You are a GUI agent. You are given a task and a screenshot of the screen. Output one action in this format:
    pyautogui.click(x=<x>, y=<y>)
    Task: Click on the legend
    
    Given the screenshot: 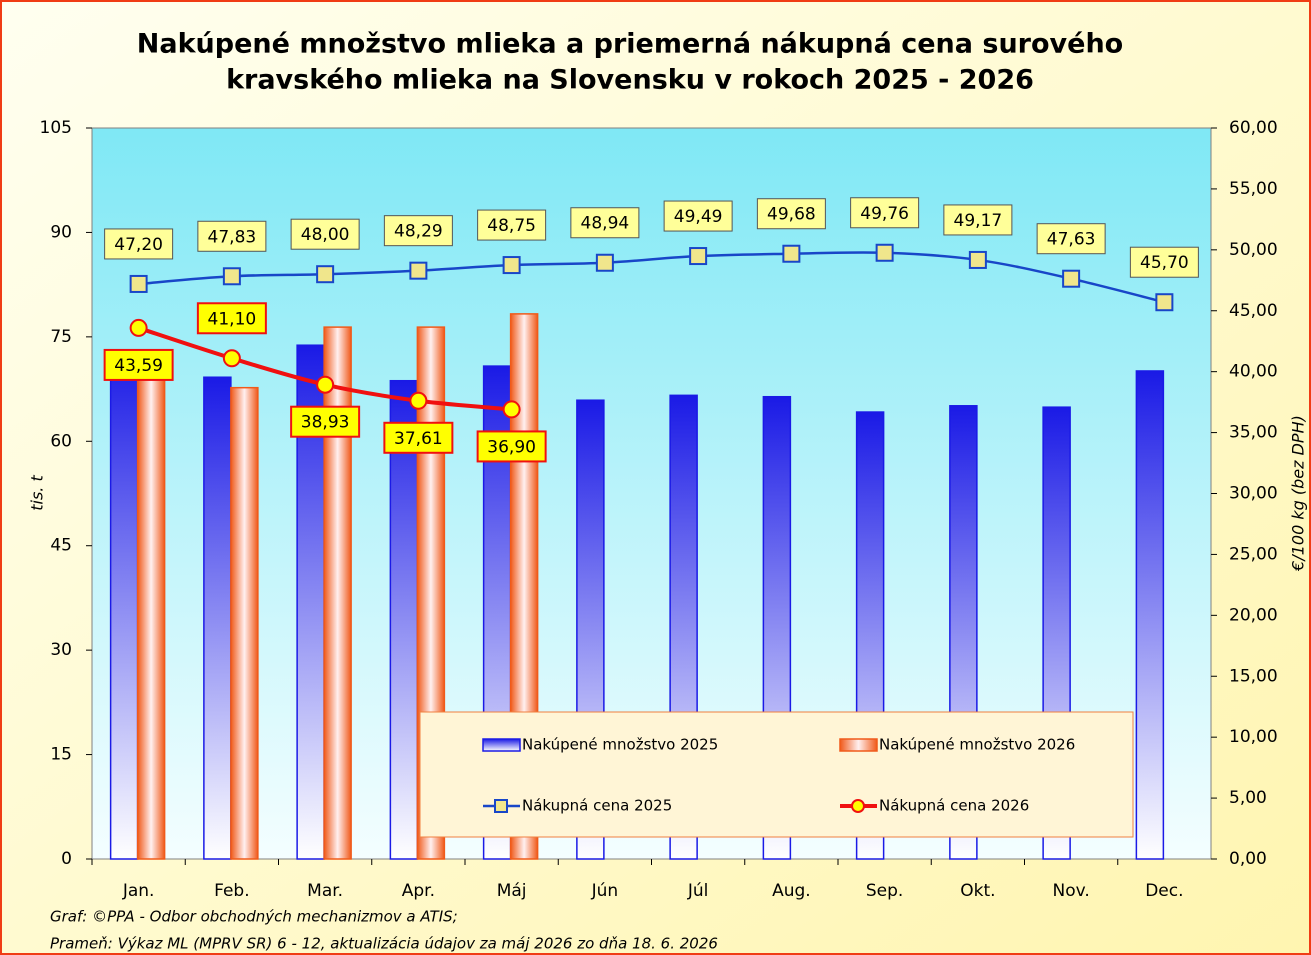 What is the action you would take?
    pyautogui.click(x=776, y=774)
    